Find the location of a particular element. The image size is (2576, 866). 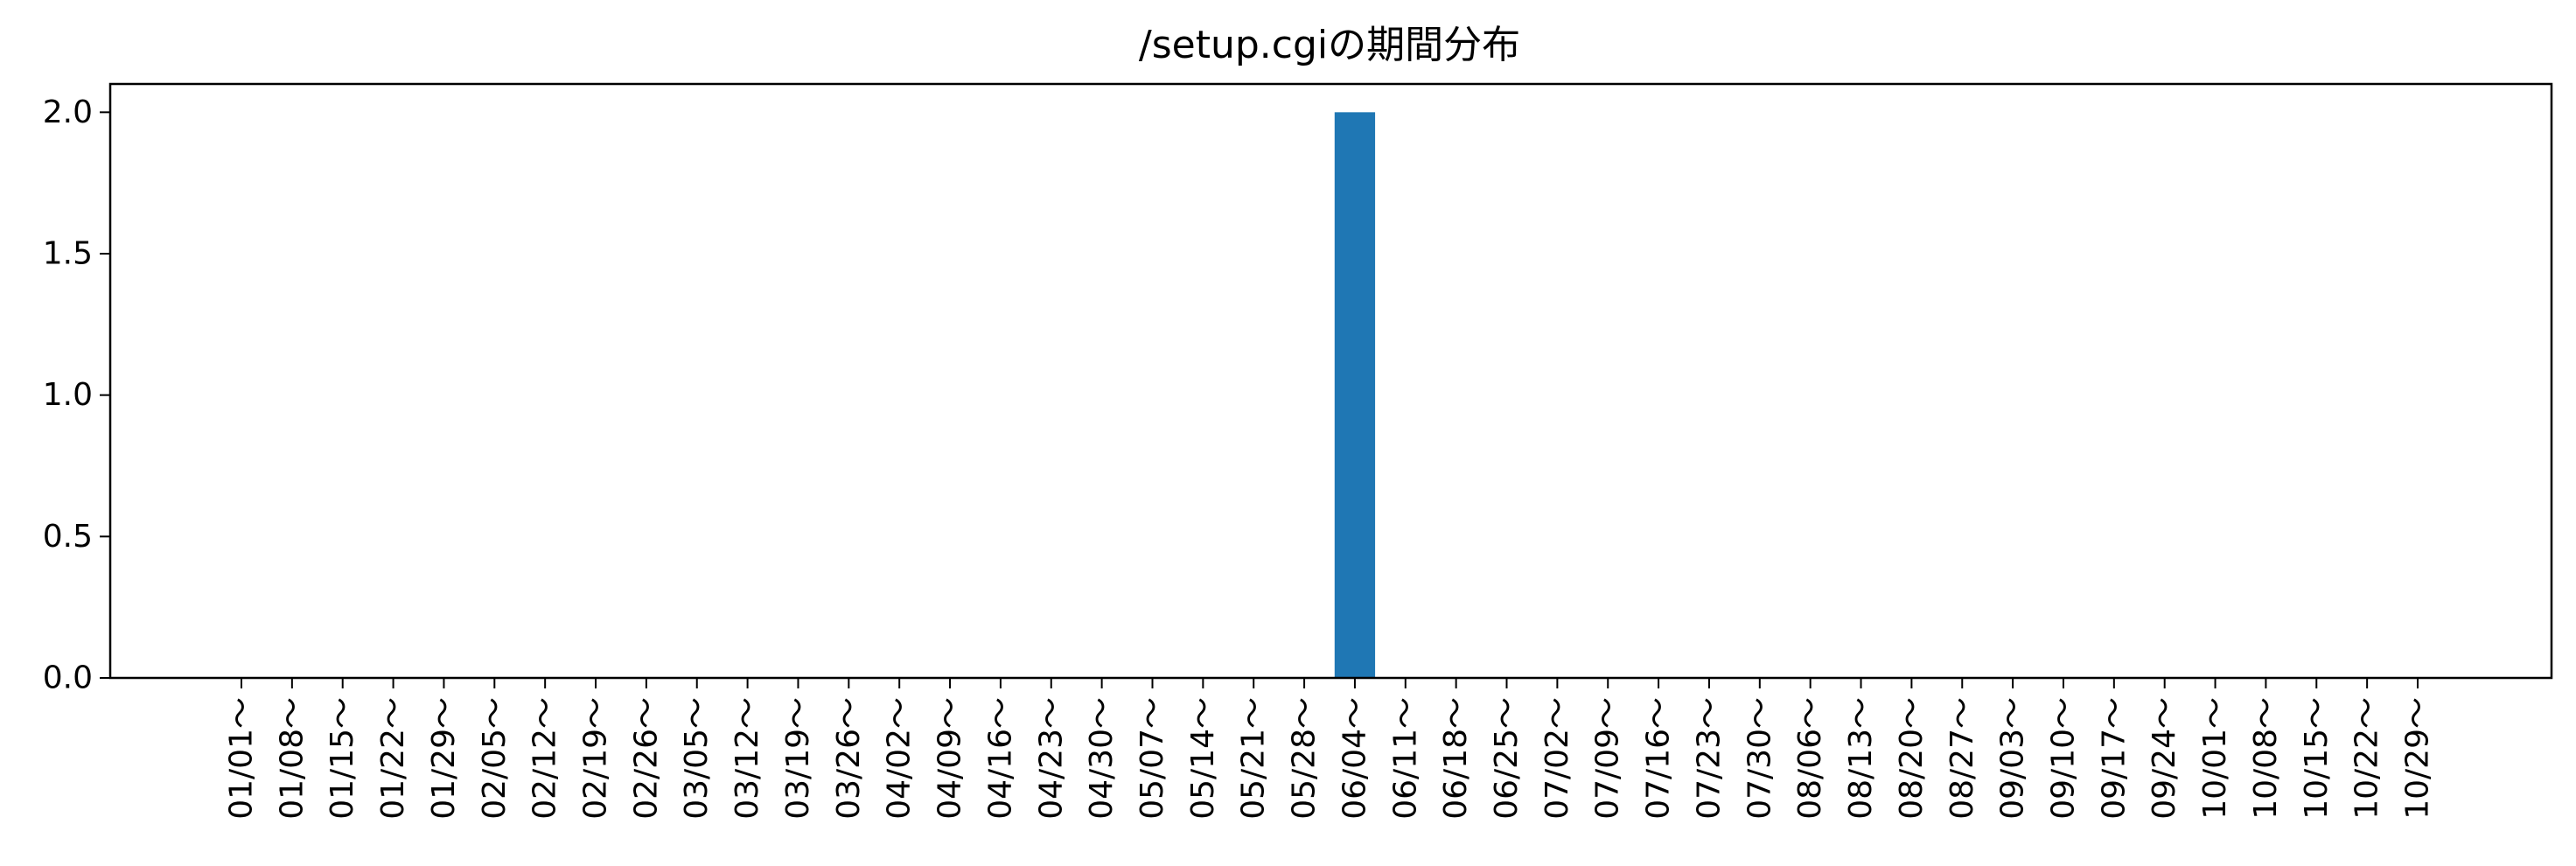

x-tick-label-33: 08/20～ is located at coordinates (1912, 758).